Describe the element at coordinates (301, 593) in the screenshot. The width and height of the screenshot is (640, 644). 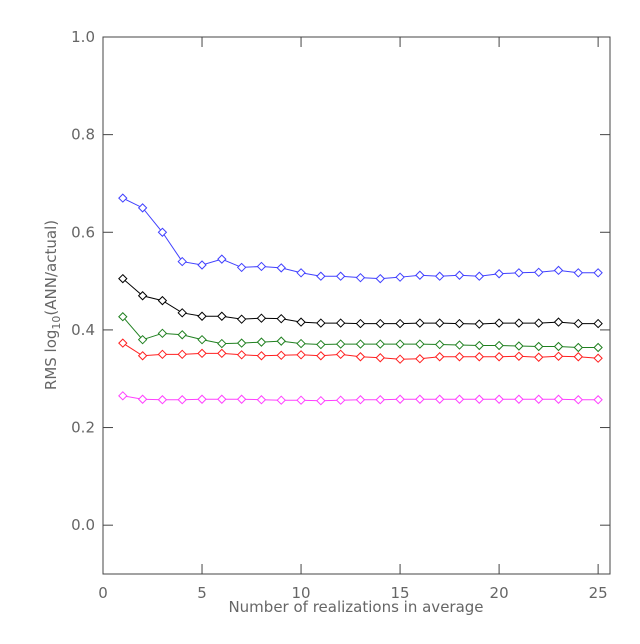
I see `x-tick-label: 10` at that location.